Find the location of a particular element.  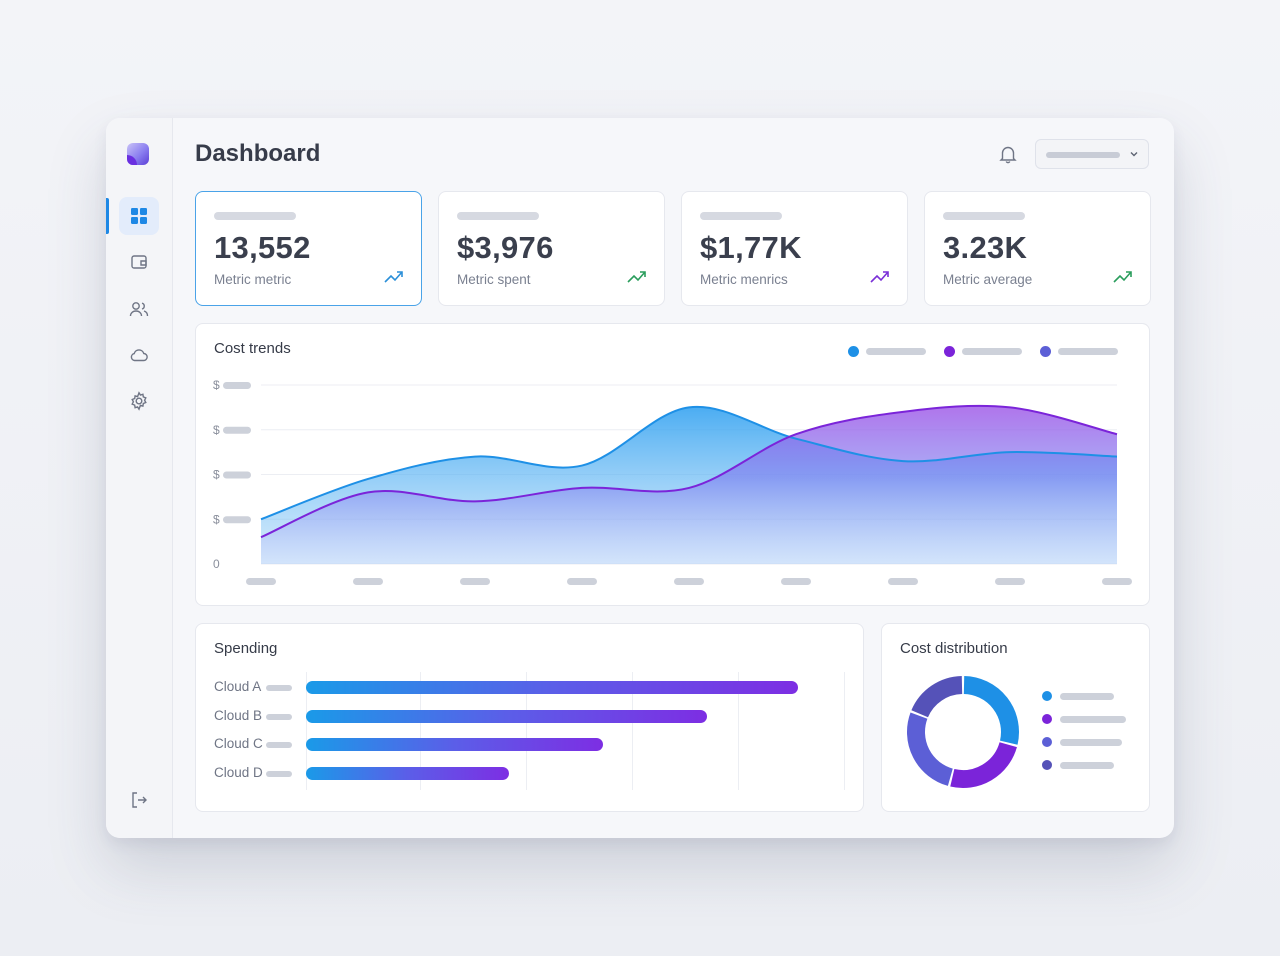

metric-label: Metric menrics is located at coordinates (744, 279).